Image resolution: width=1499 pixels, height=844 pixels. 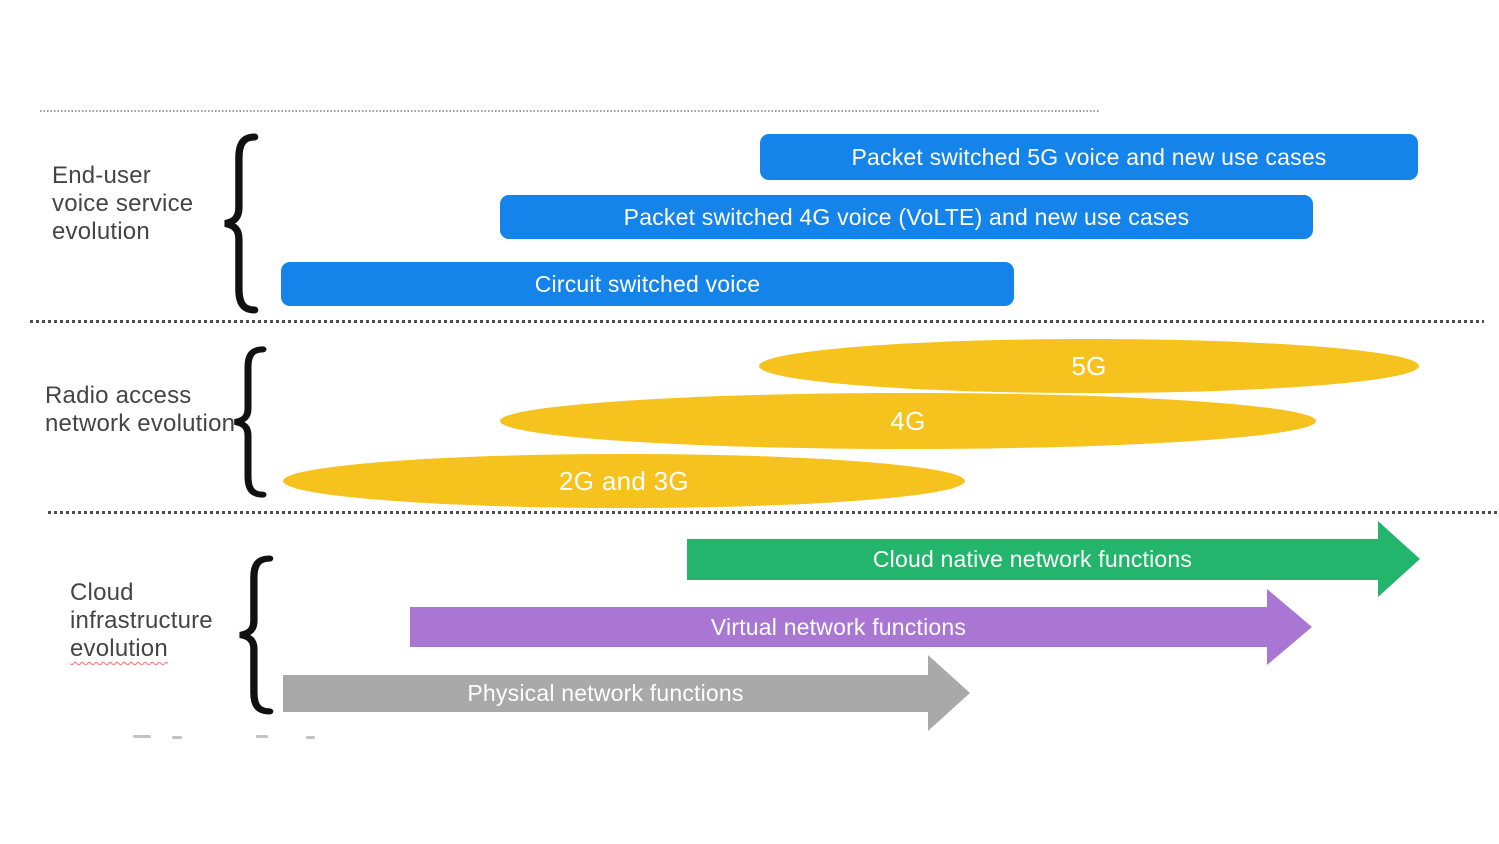 I want to click on cloud-native-arrowhead-icon, so click(x=1399, y=559).